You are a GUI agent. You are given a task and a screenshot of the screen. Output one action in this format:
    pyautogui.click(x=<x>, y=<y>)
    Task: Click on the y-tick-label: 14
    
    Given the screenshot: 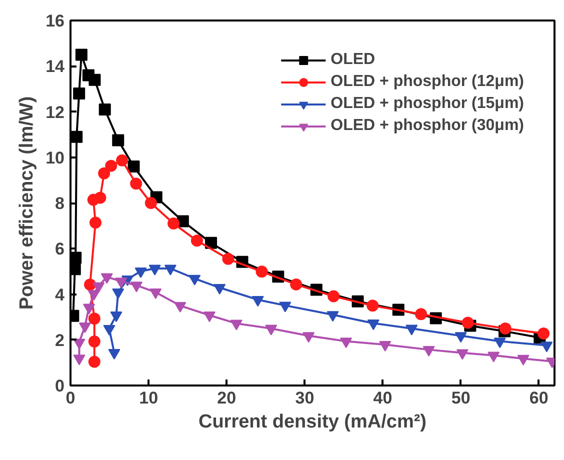 What is the action you would take?
    pyautogui.click(x=56, y=66)
    